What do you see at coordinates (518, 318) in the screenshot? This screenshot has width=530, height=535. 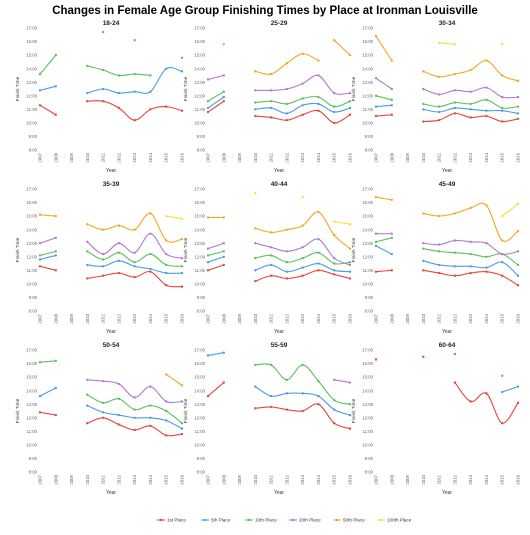 I see `x-tick-label: 2016` at bounding box center [518, 318].